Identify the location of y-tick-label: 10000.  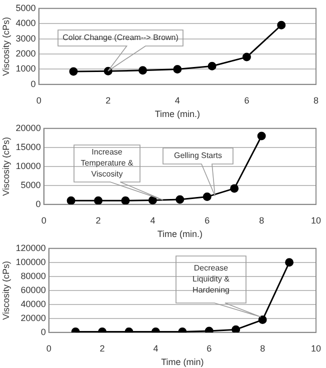
(28, 165).